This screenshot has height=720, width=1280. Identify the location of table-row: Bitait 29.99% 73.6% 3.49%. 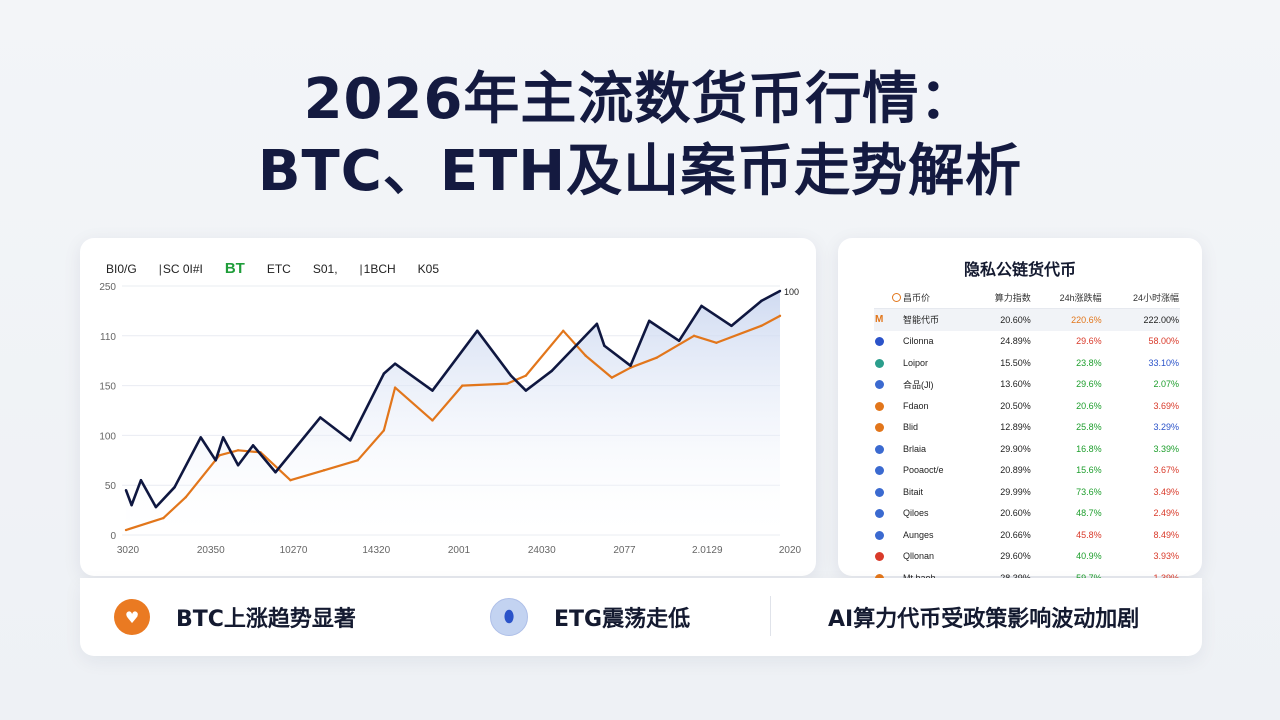
(1027, 492).